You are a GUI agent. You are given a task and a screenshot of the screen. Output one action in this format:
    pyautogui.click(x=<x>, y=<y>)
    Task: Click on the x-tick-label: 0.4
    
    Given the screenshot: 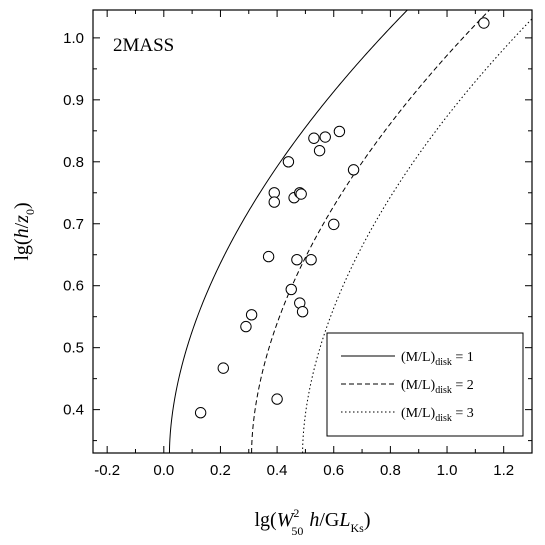 What is the action you would take?
    pyautogui.click(x=277, y=470)
    